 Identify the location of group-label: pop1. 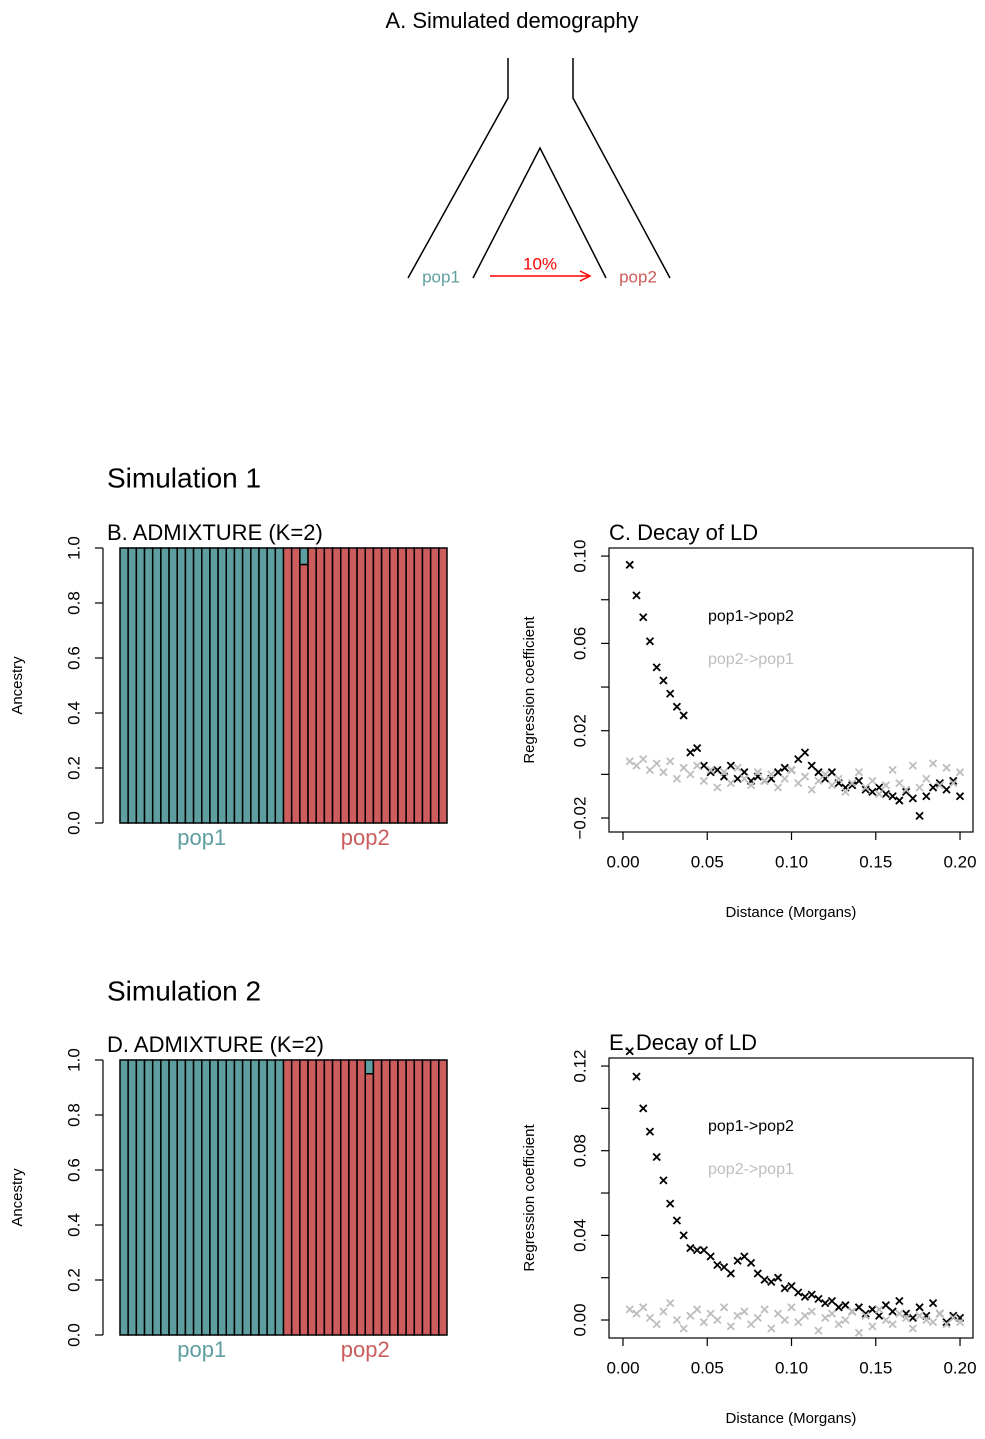
(201, 837).